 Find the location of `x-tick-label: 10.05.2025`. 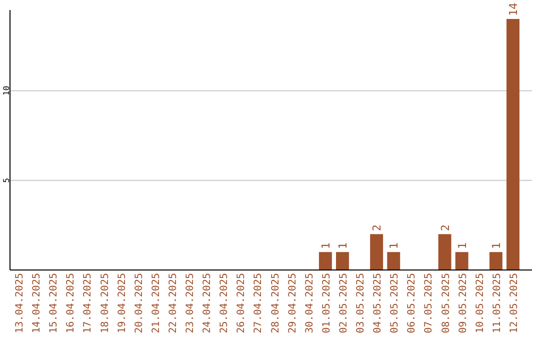

x-tick-label: 10.05.2025 is located at coordinates (480, 303).